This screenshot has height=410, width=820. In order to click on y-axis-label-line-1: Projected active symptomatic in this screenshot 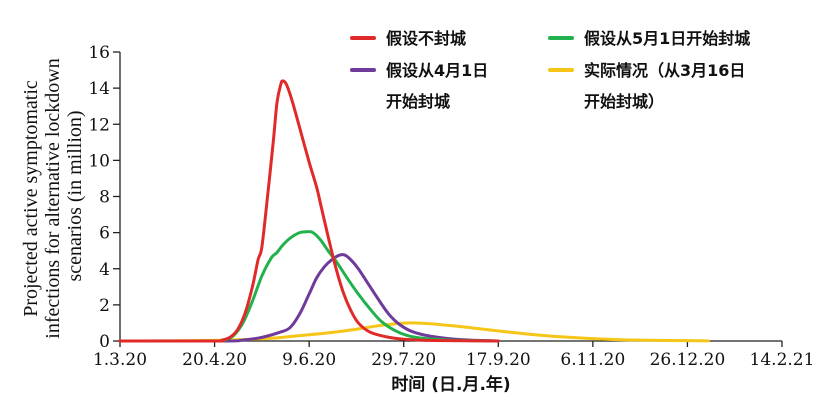, I will do `click(31, 198)`.